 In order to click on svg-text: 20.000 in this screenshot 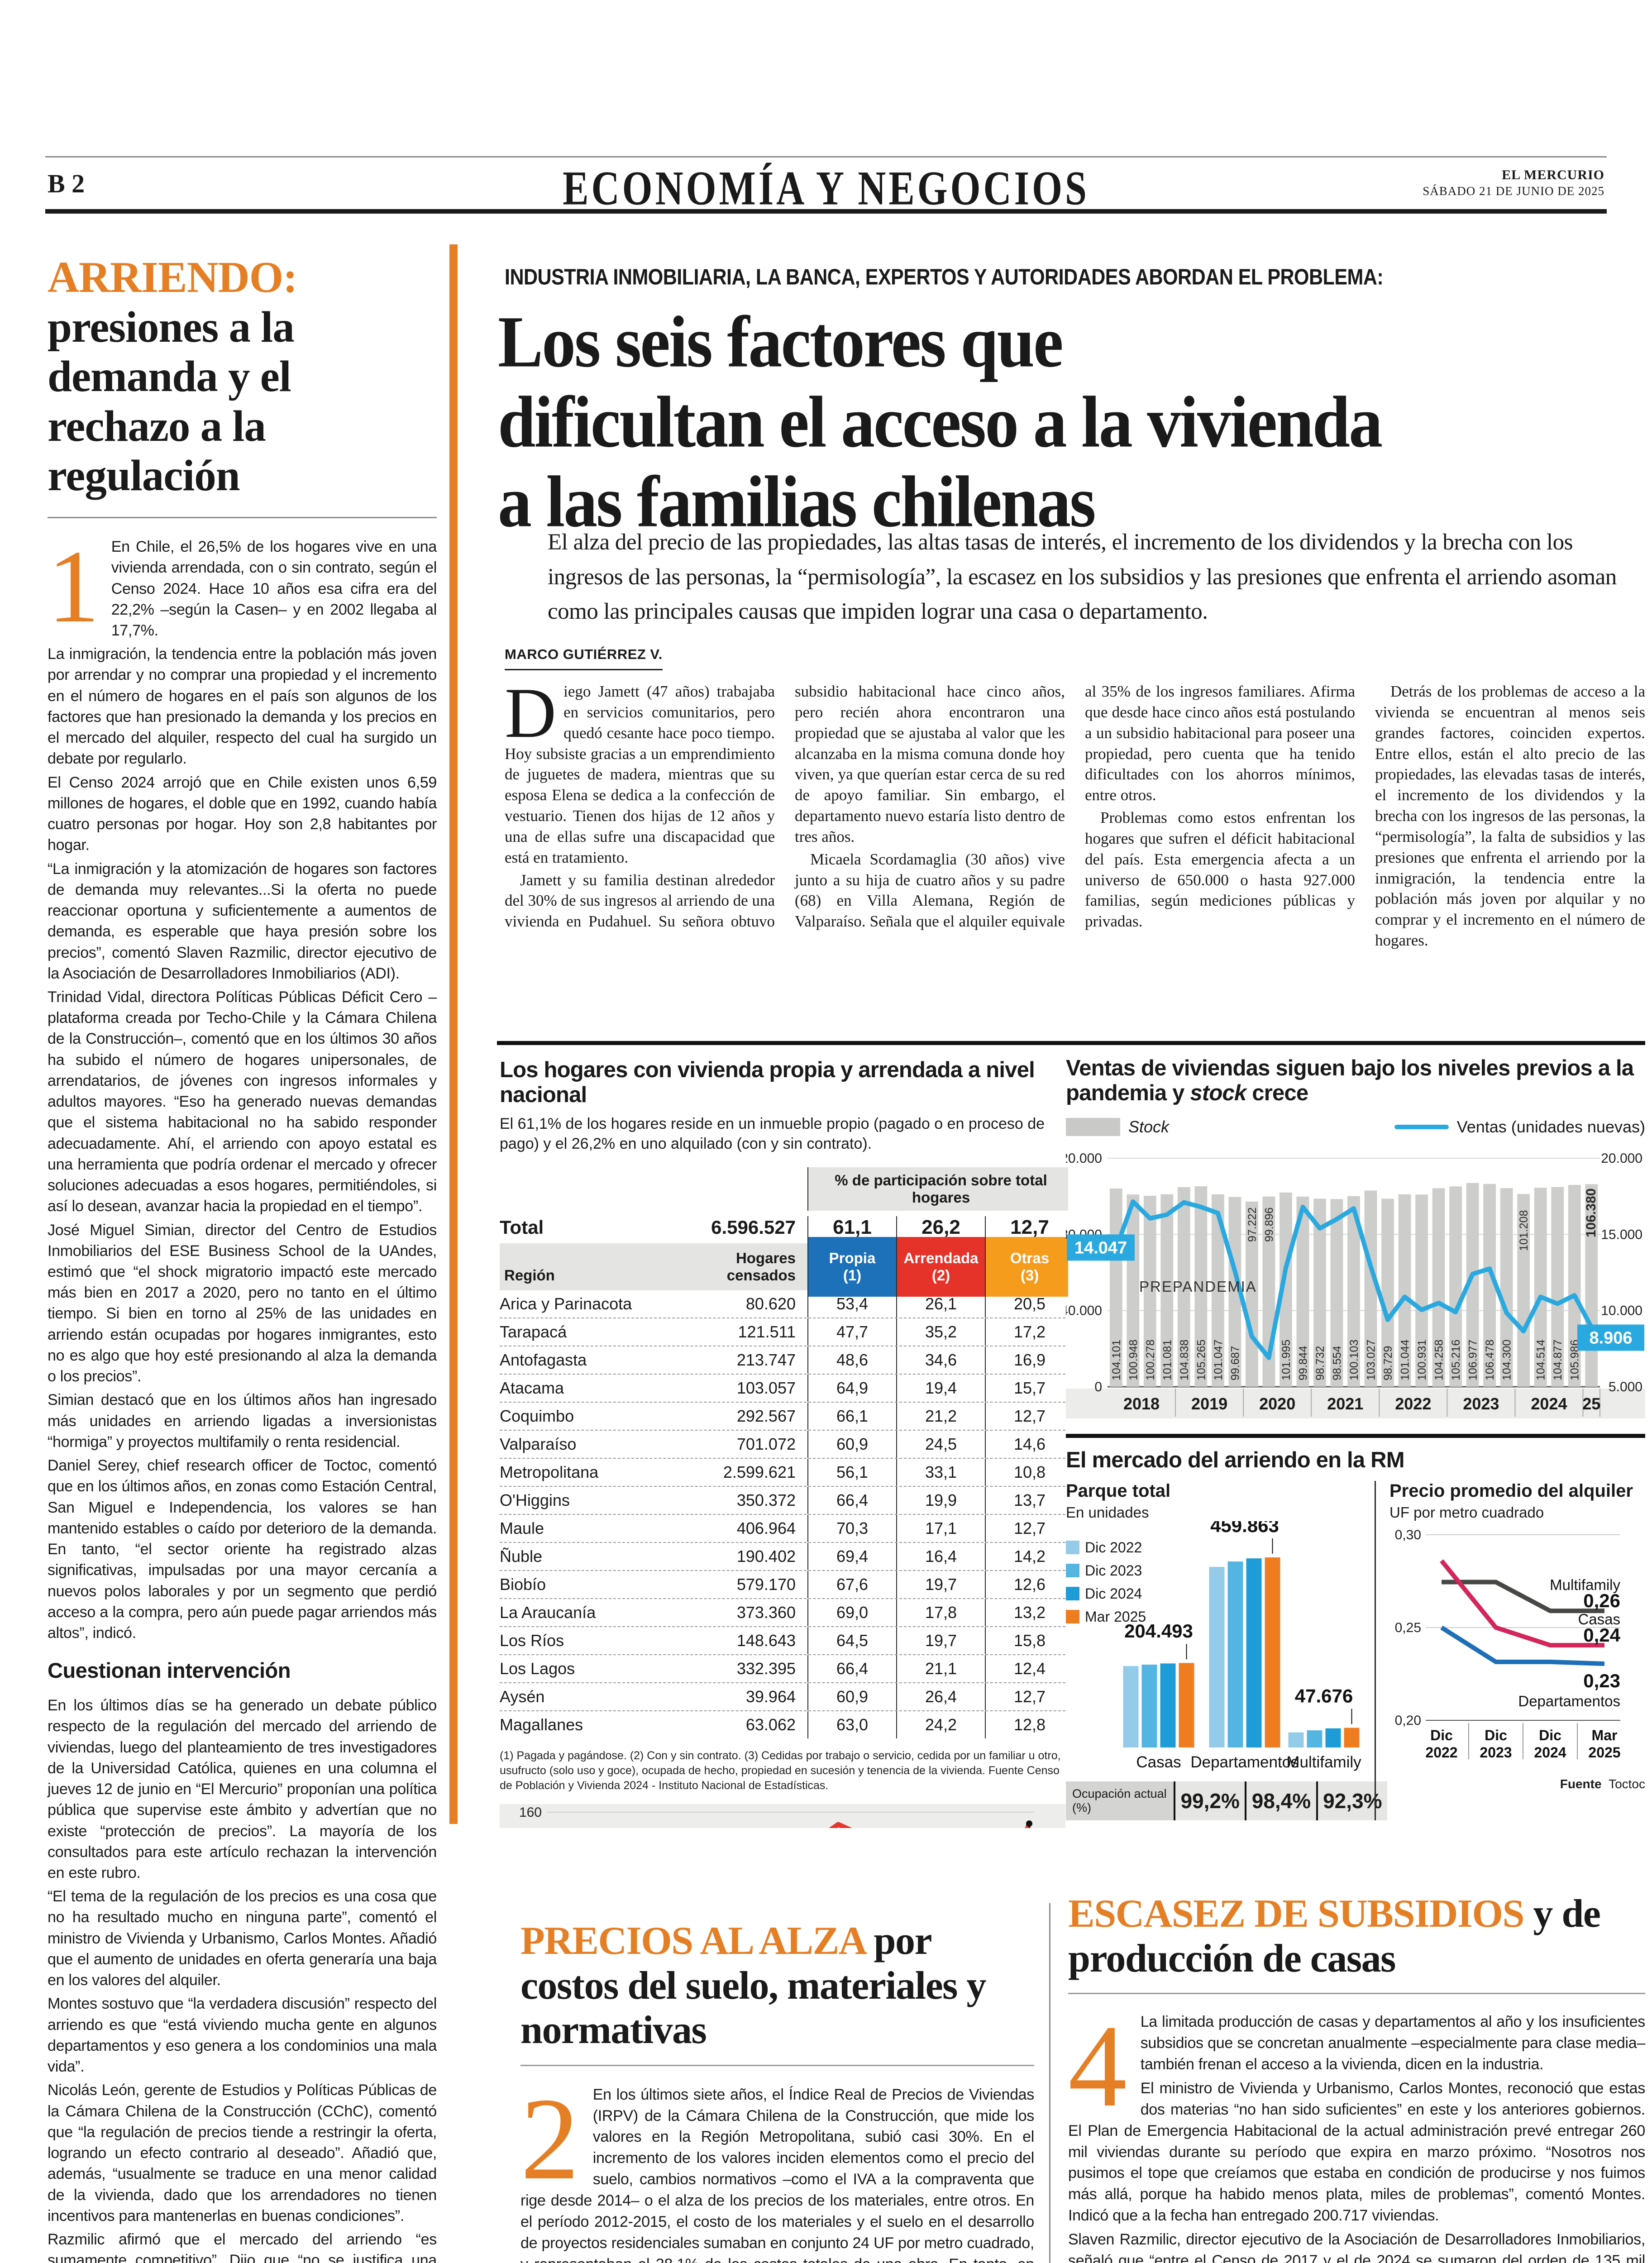, I will do `click(1621, 1158)`.